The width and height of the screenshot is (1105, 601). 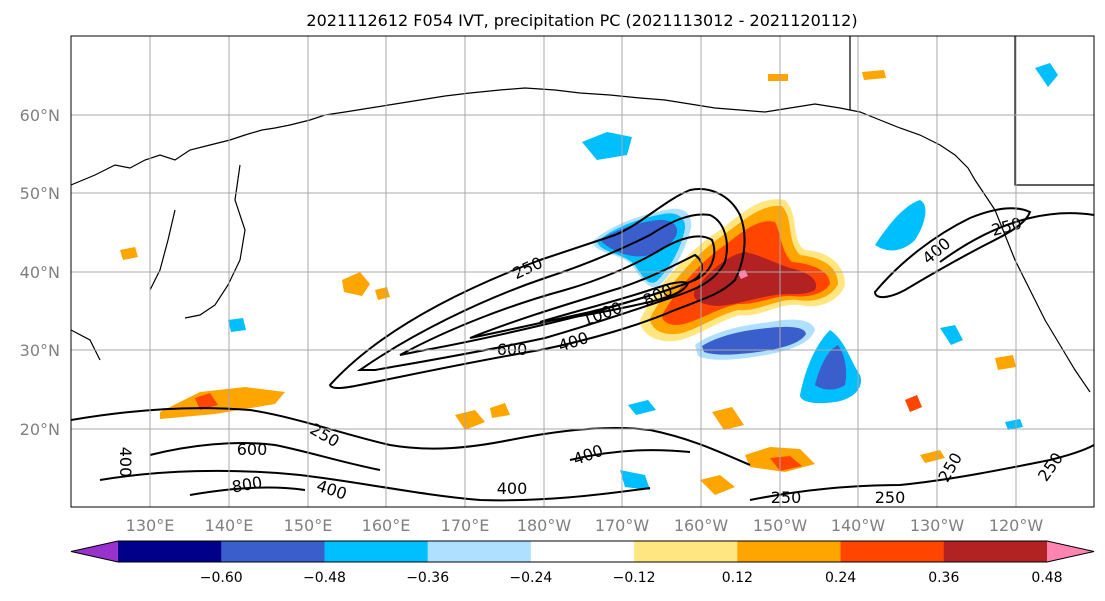 What do you see at coordinates (544, 525) in the screenshot?
I see `lon-label: 180°W` at bounding box center [544, 525].